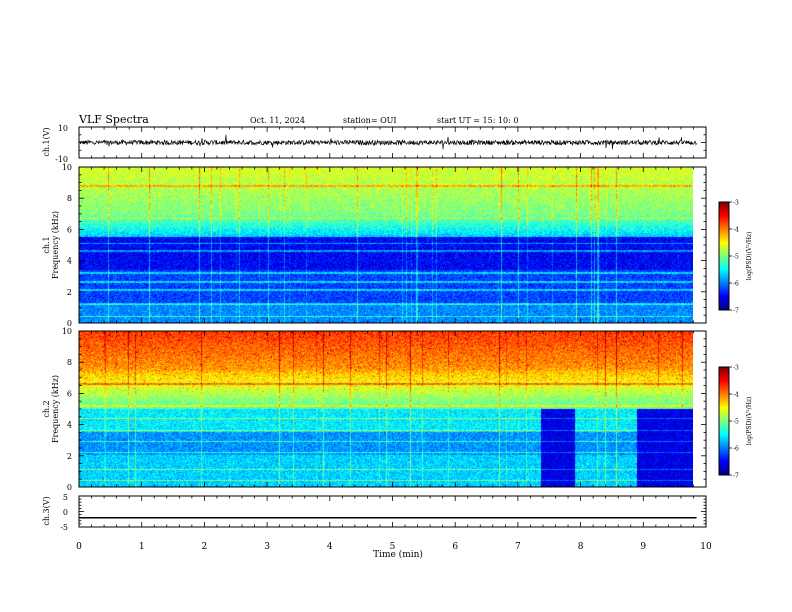 The height and width of the screenshot is (612, 792). What do you see at coordinates (724, 256) in the screenshot?
I see `ch1-colorbar-gradient` at bounding box center [724, 256].